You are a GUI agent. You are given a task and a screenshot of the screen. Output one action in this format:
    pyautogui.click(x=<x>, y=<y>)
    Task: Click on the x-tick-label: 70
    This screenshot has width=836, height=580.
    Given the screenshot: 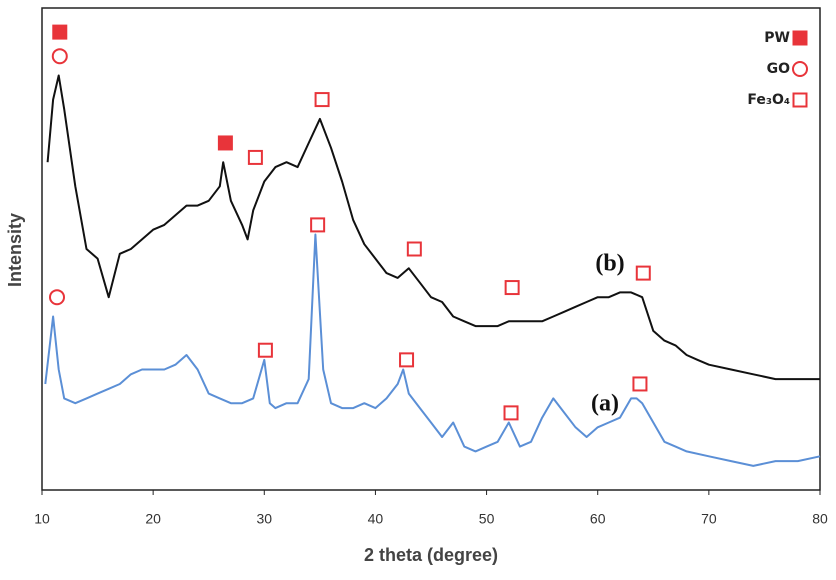 What is the action you would take?
    pyautogui.click(x=709, y=519)
    